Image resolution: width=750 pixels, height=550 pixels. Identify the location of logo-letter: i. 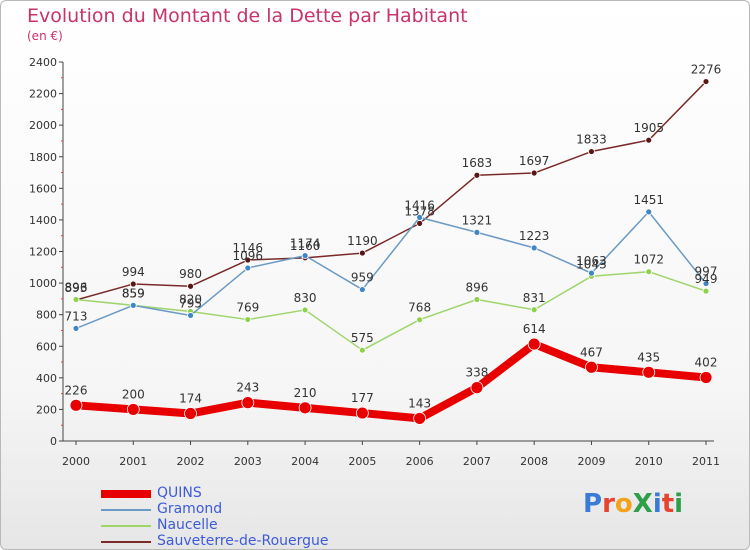
(679, 504).